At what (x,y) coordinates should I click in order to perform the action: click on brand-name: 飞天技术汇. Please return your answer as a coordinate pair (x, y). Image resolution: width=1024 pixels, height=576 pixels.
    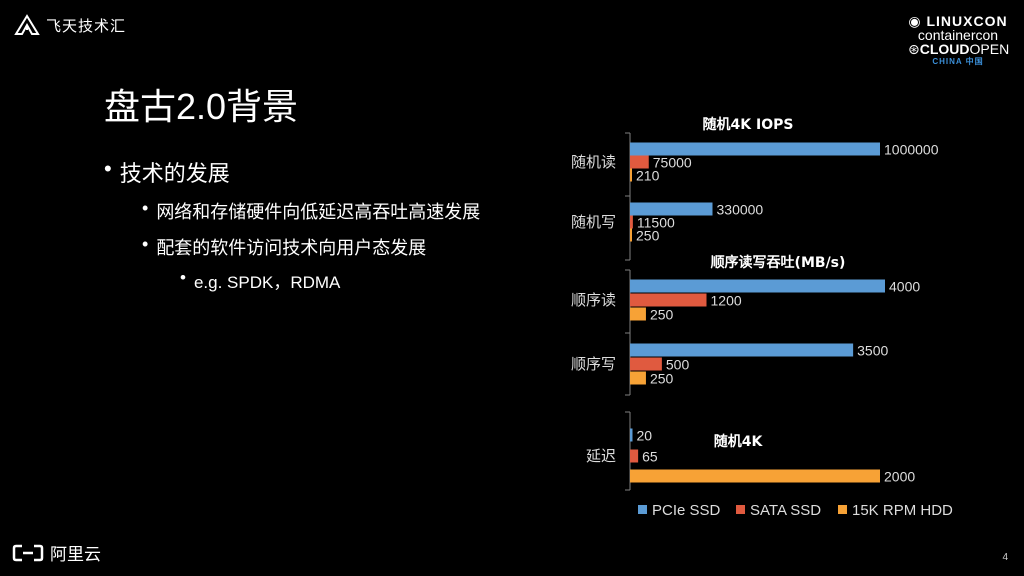
    Looking at the image, I should click on (86, 26).